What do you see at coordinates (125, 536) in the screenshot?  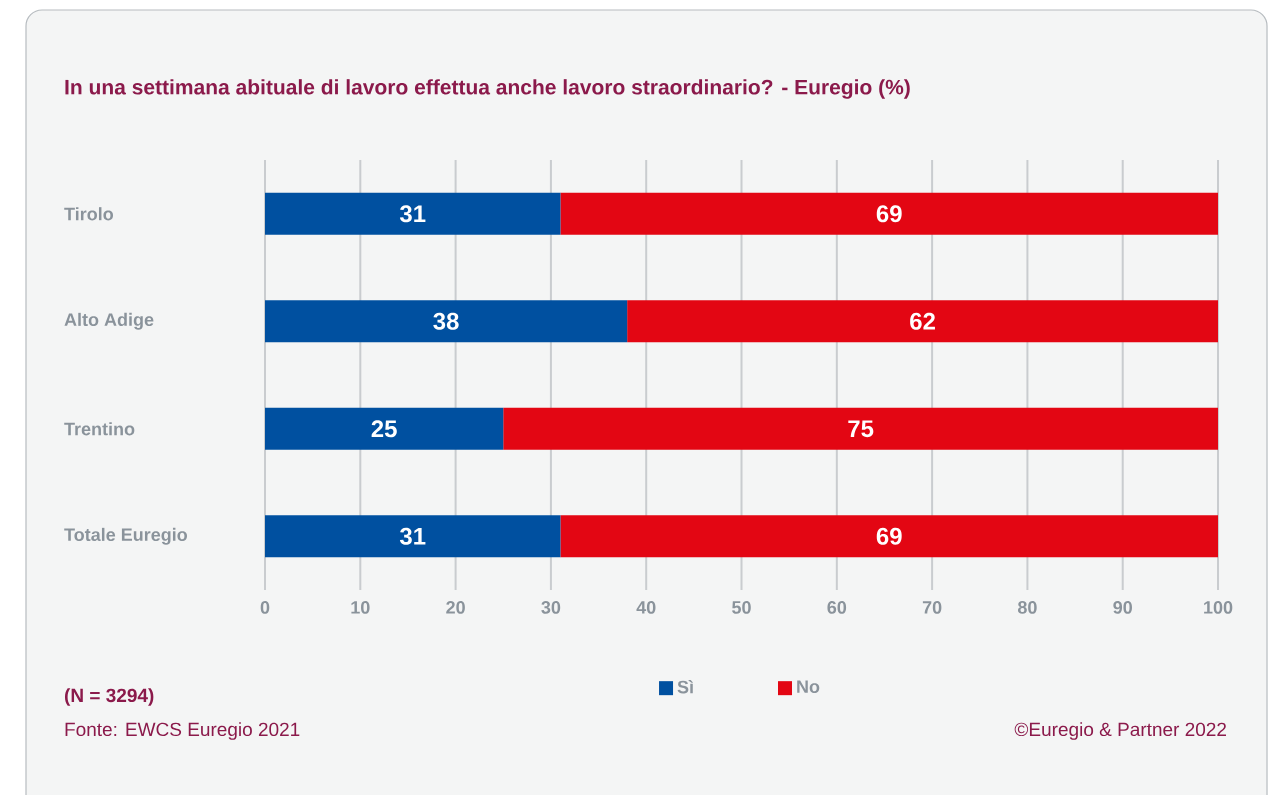 I see `y-tick-label: Totale Euregio` at bounding box center [125, 536].